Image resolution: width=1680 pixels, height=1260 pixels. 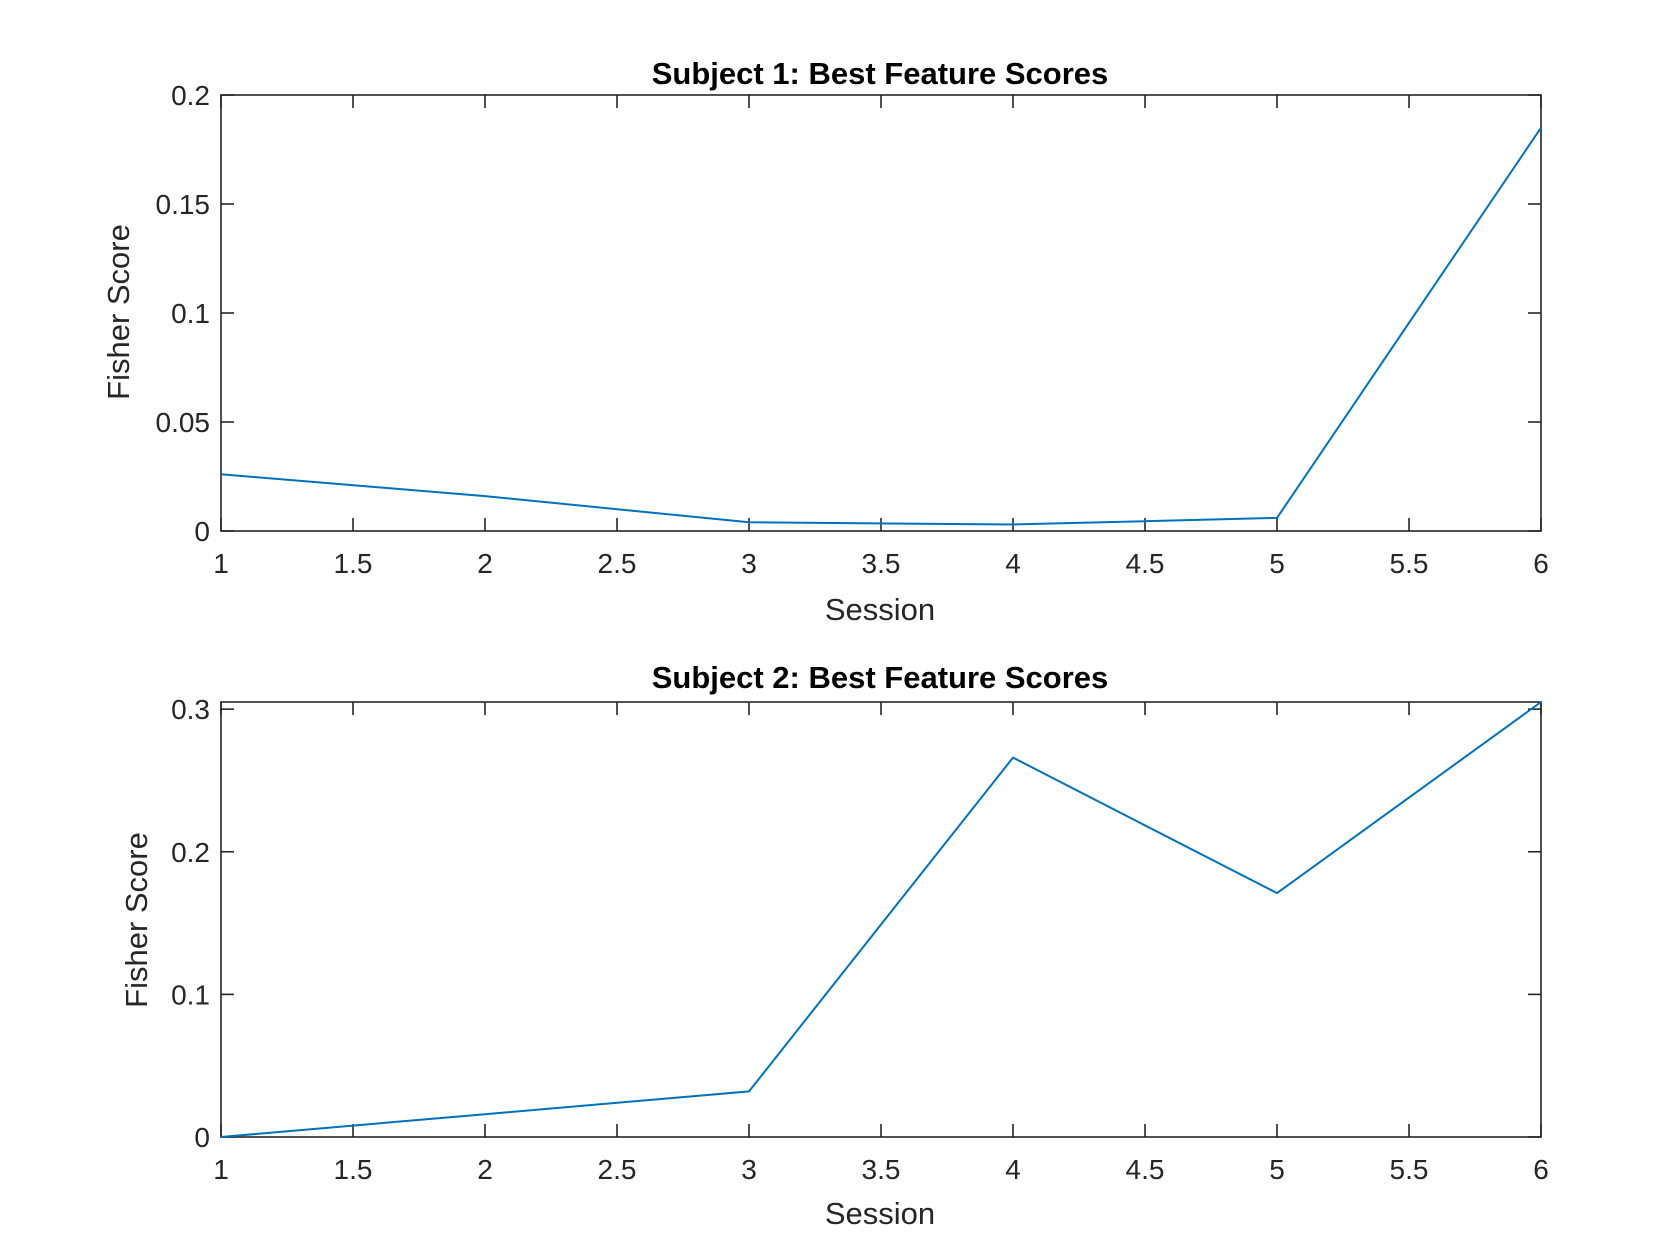 What do you see at coordinates (190, 95) in the screenshot?
I see `subject1-ytick-label: 0.2` at bounding box center [190, 95].